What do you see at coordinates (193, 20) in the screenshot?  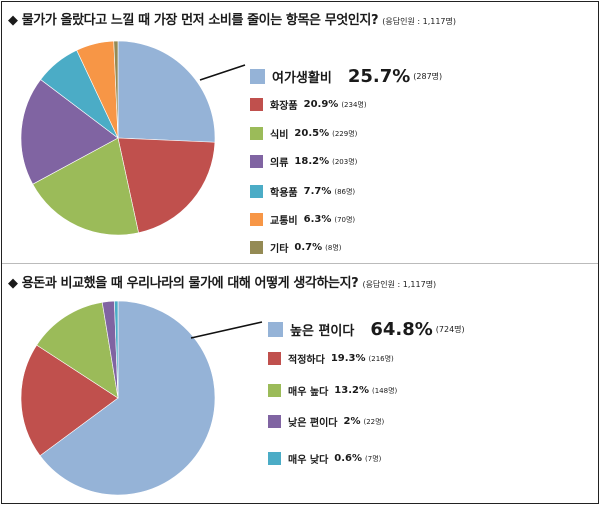 I see `chart1-title-text: ◆ 물가가 올랐다고 느낄 때 가장 먼저 소비를 줄이는 항목은 무엇인지?` at bounding box center [193, 20].